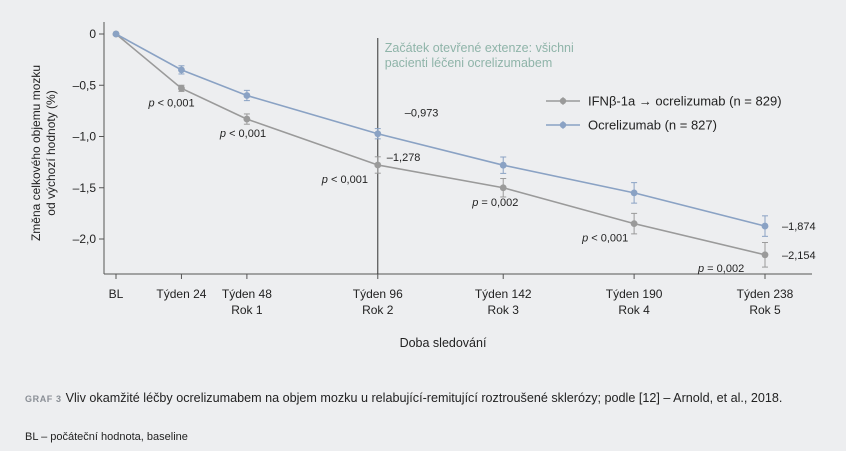 This screenshot has height=451, width=846. I want to click on x-tick-label: Týden 24, so click(181, 294).